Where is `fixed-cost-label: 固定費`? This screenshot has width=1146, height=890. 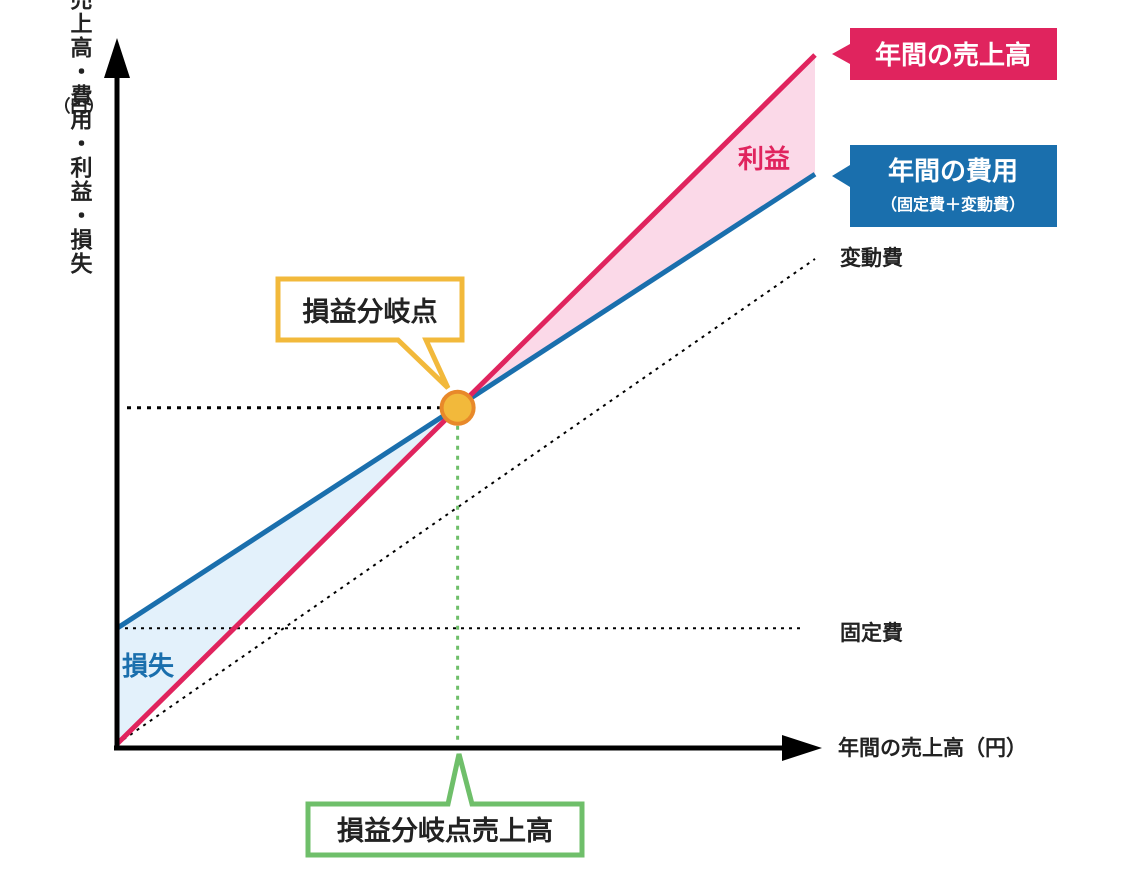
fixed-cost-label: 固定費 is located at coordinates (871, 633).